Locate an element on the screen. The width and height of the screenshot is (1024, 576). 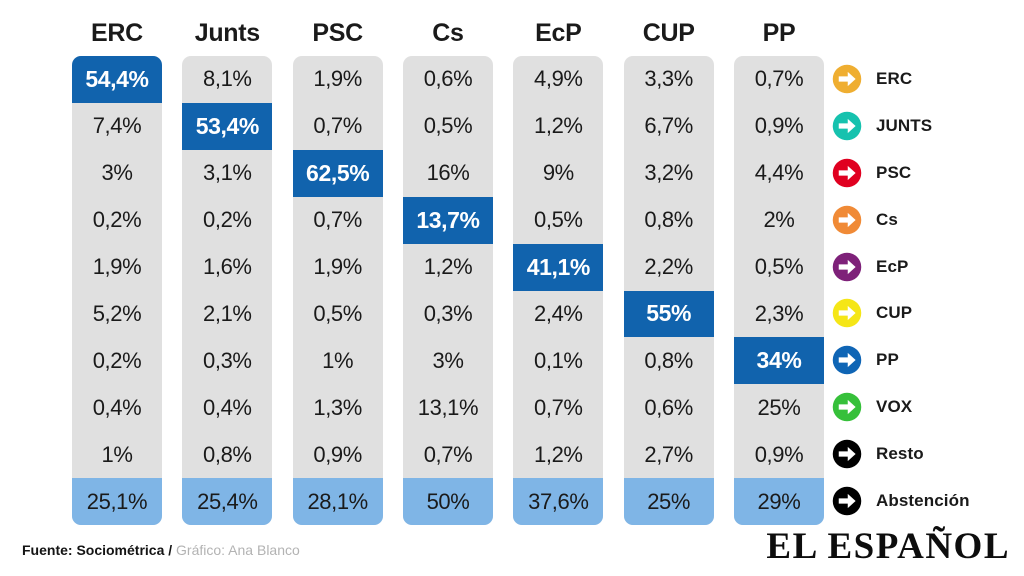
legend-item-label: PP is located at coordinates (887, 360).